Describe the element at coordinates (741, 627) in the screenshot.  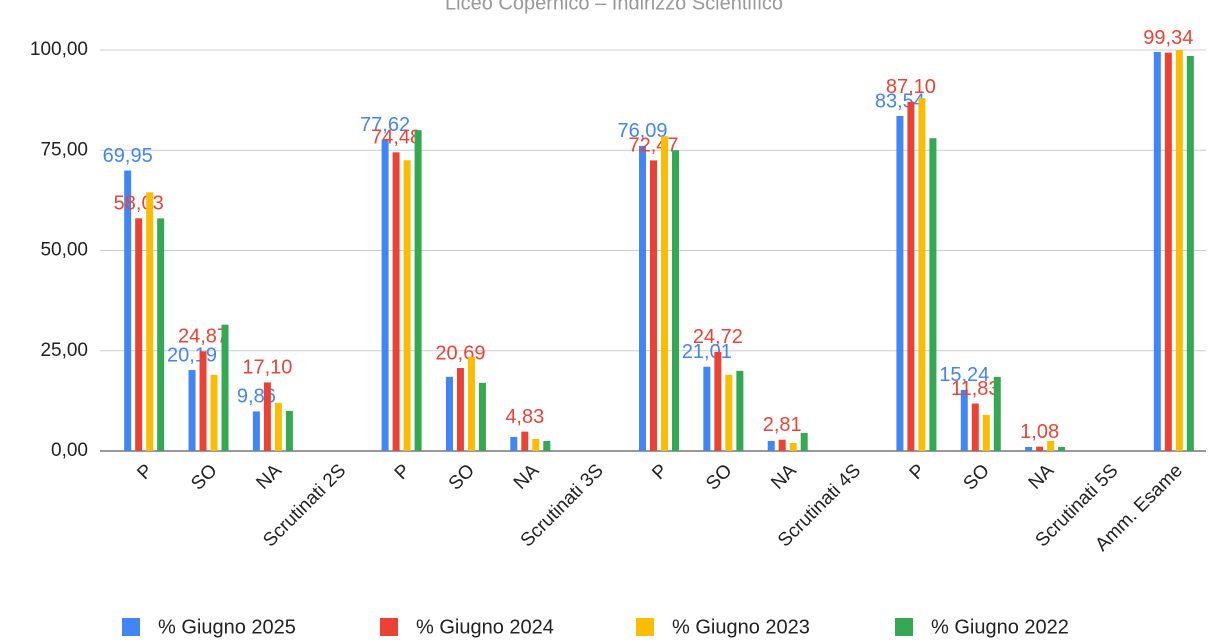
I see `legend-label: % Giugno 2023` at that location.